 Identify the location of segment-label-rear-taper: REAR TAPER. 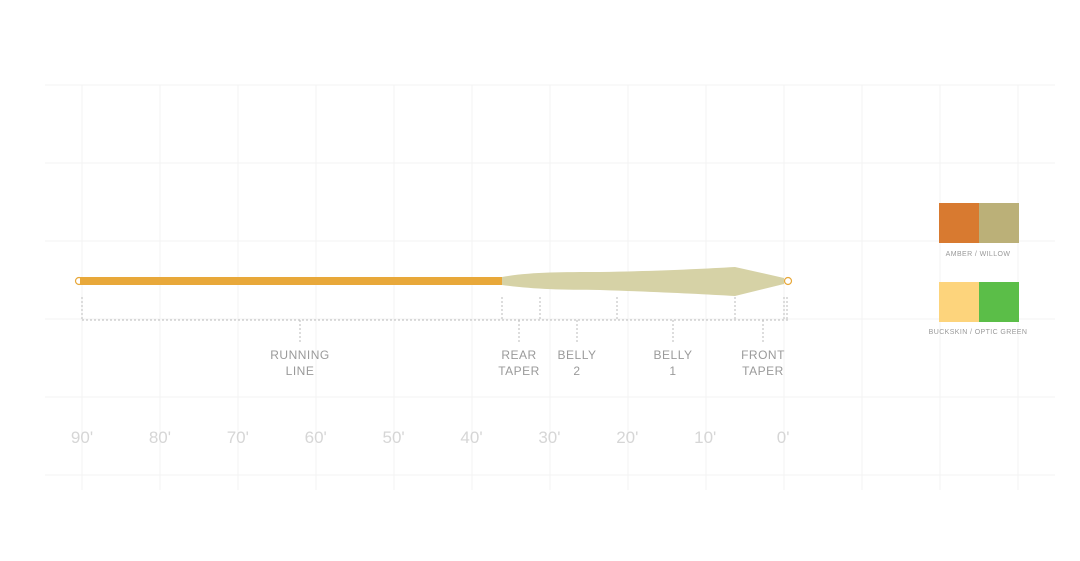
(519, 363).